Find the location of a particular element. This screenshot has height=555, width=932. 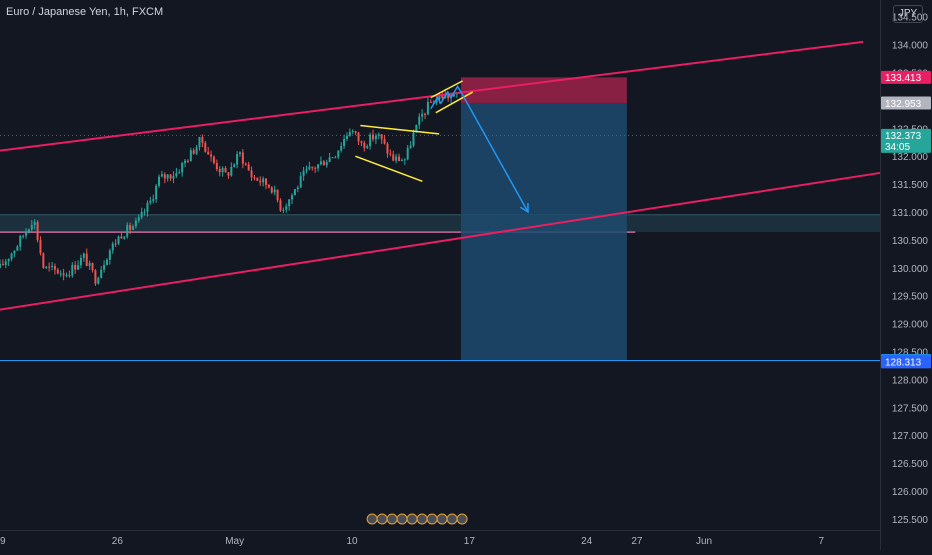

time-tick-label: 27 is located at coordinates (637, 541).